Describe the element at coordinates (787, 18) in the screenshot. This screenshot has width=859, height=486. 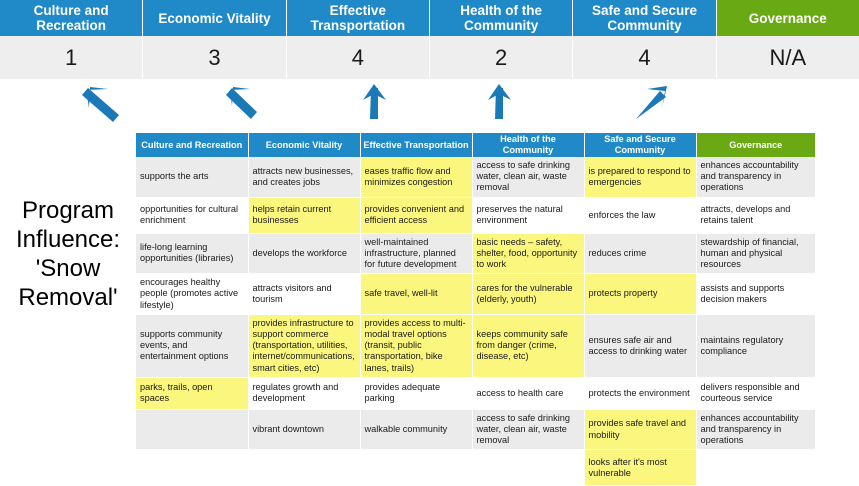
I see `scorecard-header-governance: Governance` at that location.